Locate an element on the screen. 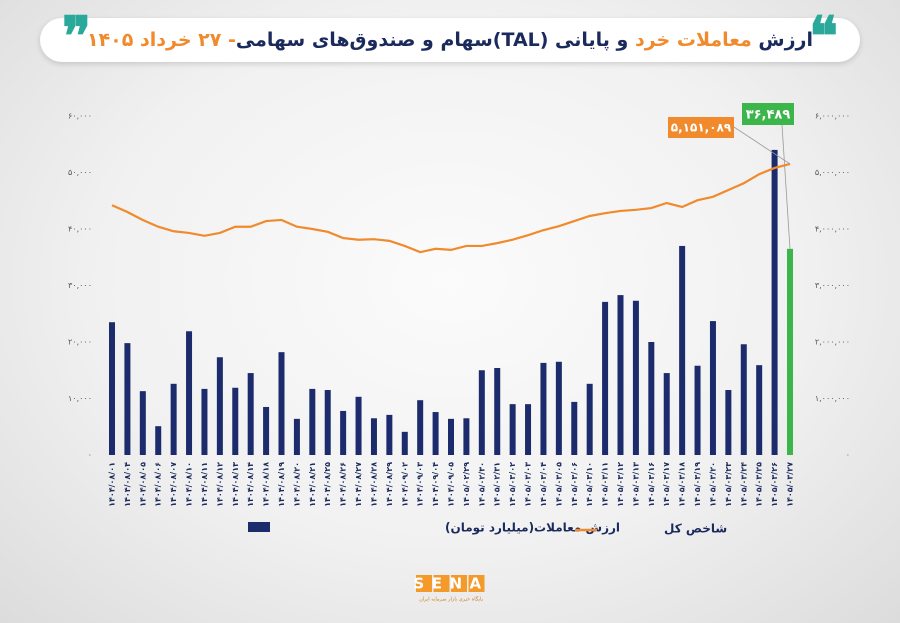 This screenshot has width=900, height=623. x-tick-label: ۱۴۰۵/۰۳/۱۷ is located at coordinates (666, 484).